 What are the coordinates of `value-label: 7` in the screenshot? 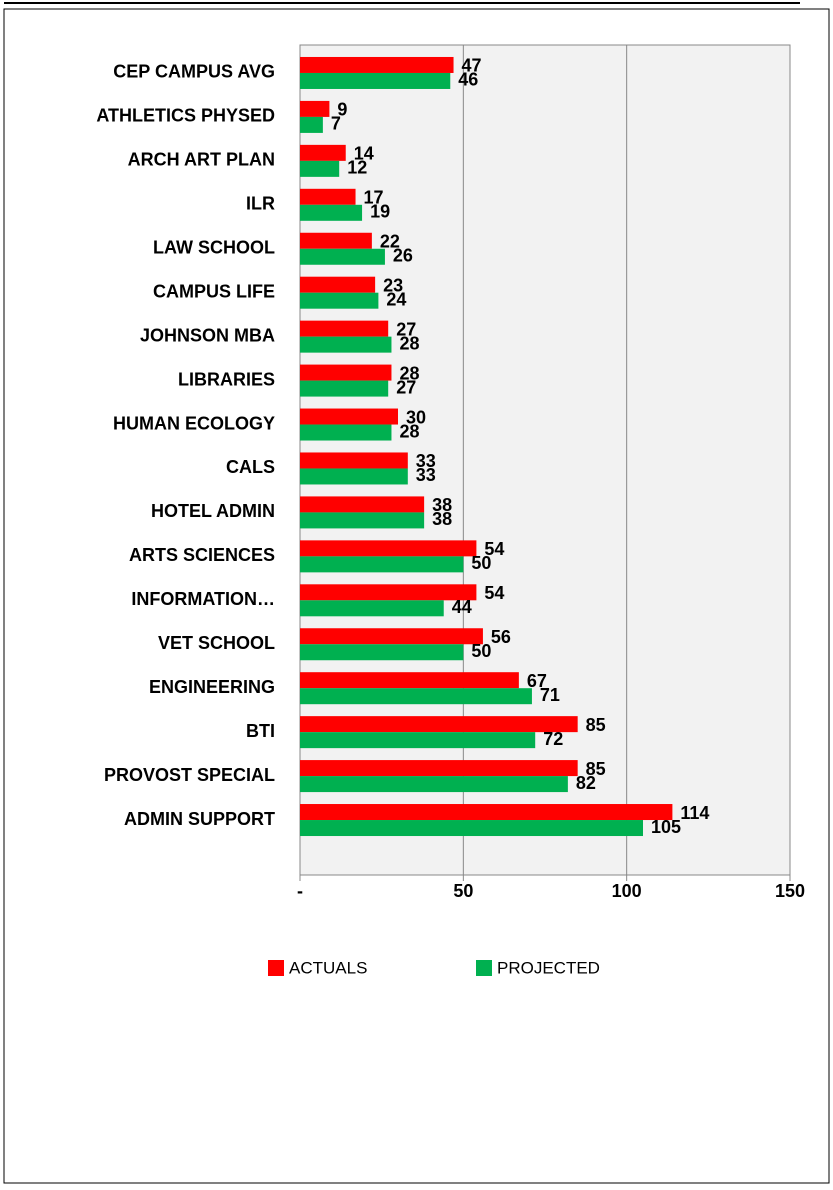 It's located at (336, 124).